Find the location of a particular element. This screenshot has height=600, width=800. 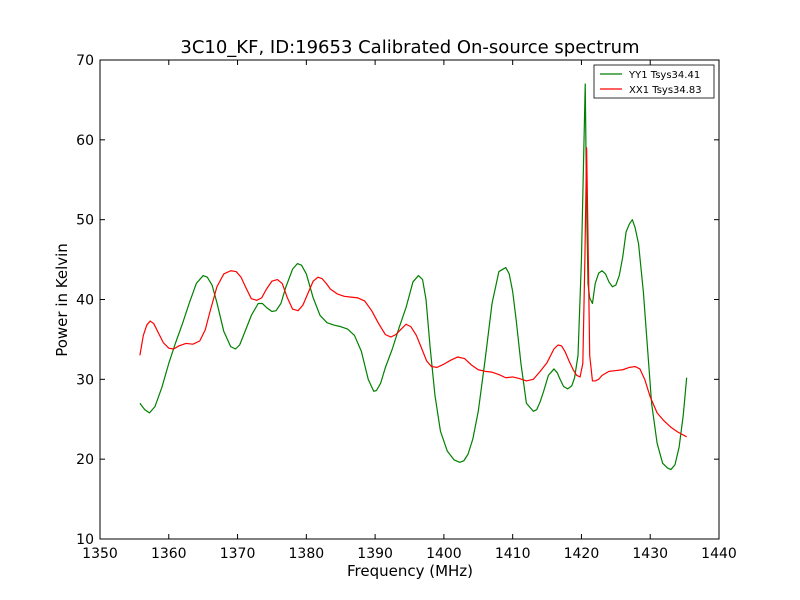

x-tick-label: 1430 is located at coordinates (650, 554).